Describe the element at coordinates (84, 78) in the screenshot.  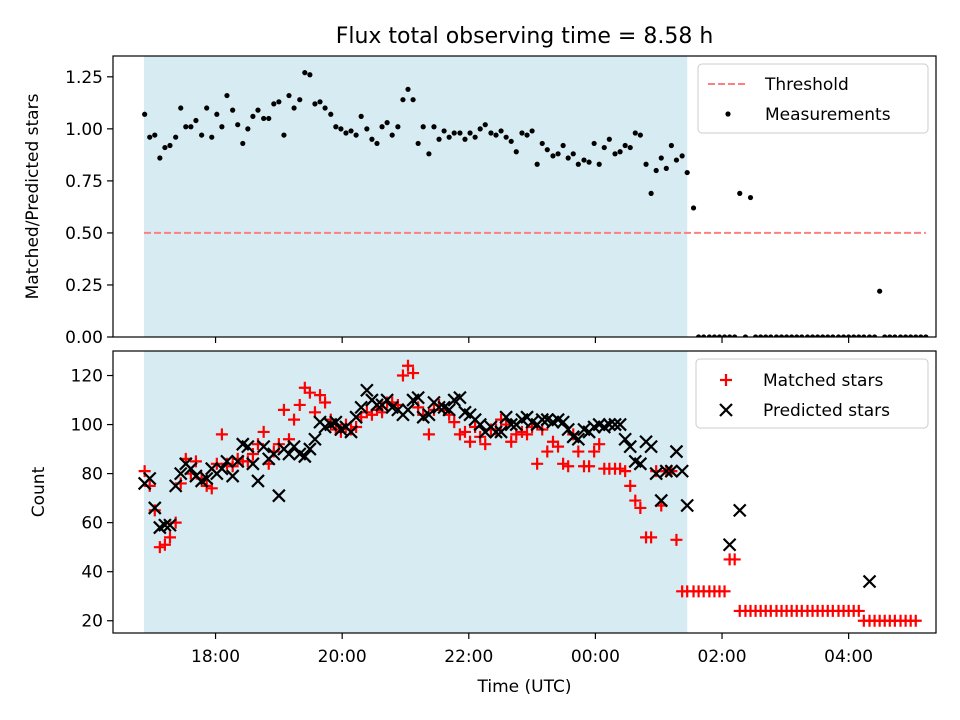
I see `y-tick-label: 1.25` at that location.